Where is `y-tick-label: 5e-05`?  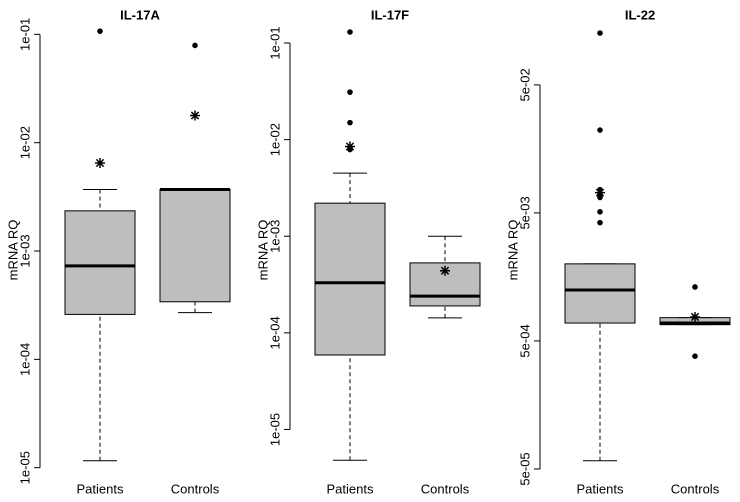 y-tick-label: 5e-05 is located at coordinates (524, 468).